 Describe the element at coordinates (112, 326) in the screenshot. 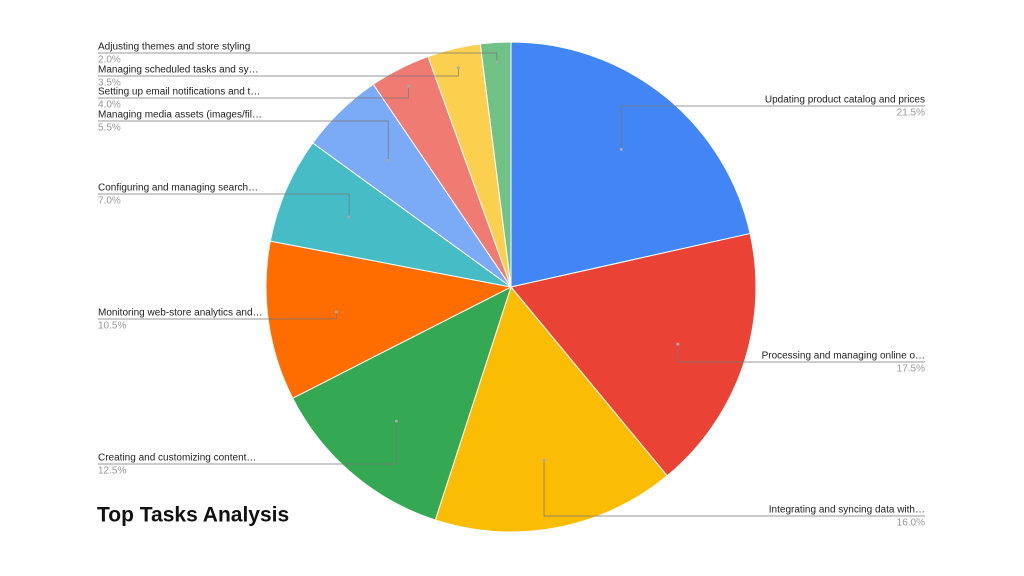

I see `slice-value-label: 10.5%` at that location.